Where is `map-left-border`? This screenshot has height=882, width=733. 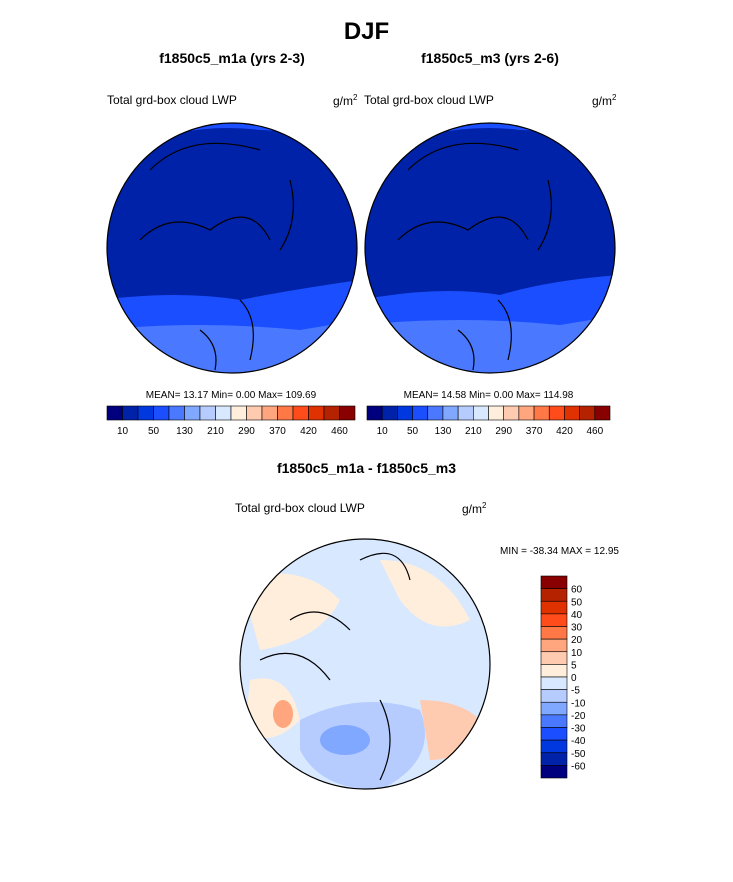 map-left-border is located at coordinates (232, 248).